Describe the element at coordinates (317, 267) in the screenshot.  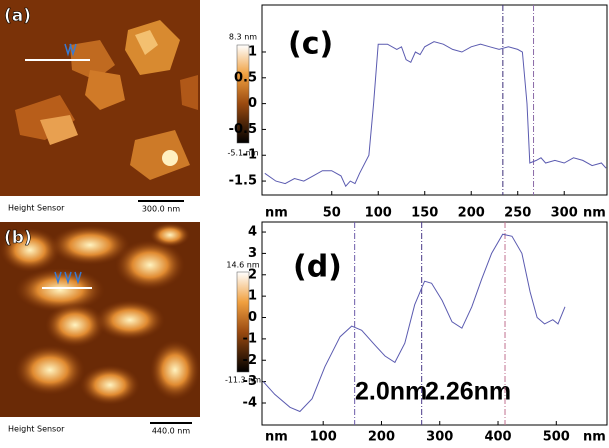
I see `chart-label: (d)` at that location.